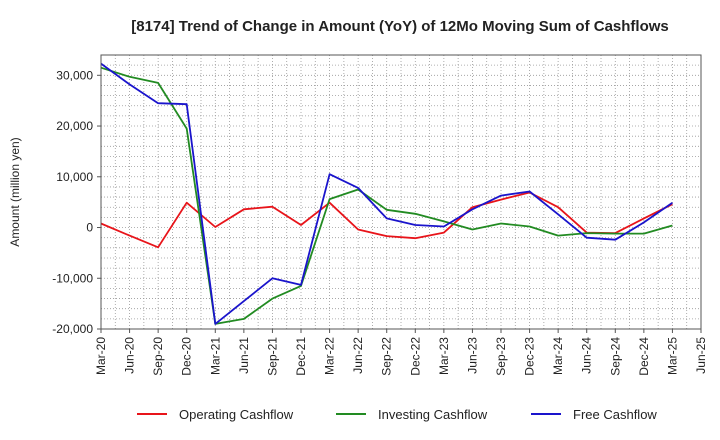  I want to click on y-axis-label: Amount (million yen), so click(15, 191).